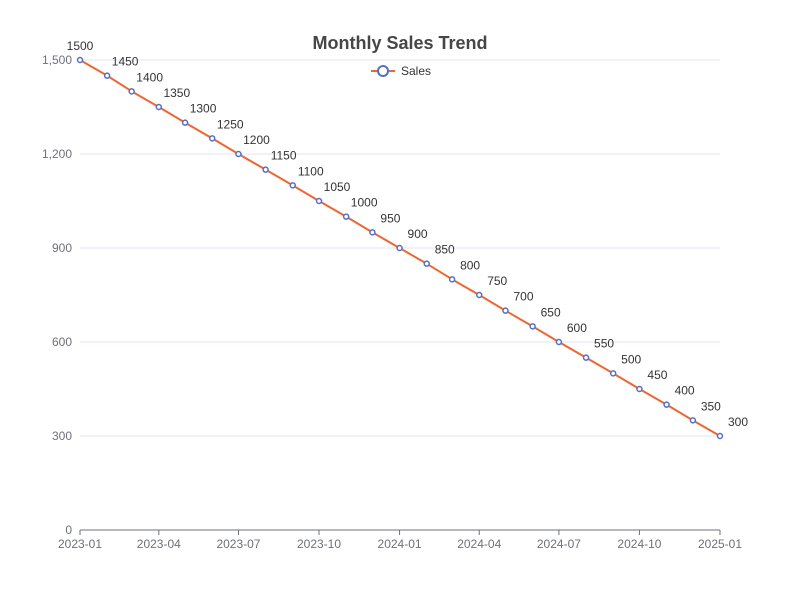 This screenshot has height=600, width=800. What do you see at coordinates (57, 60) in the screenshot?
I see `y-tick-label: 1,500` at bounding box center [57, 60].